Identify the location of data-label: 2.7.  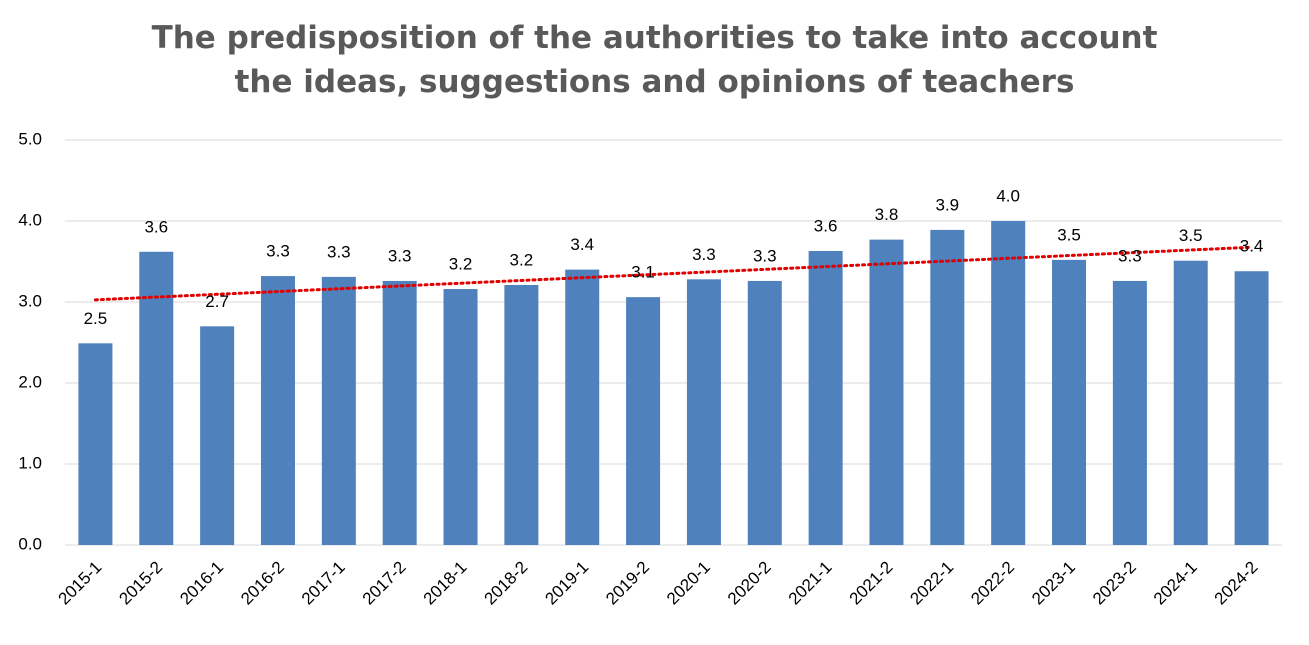
(217, 301).